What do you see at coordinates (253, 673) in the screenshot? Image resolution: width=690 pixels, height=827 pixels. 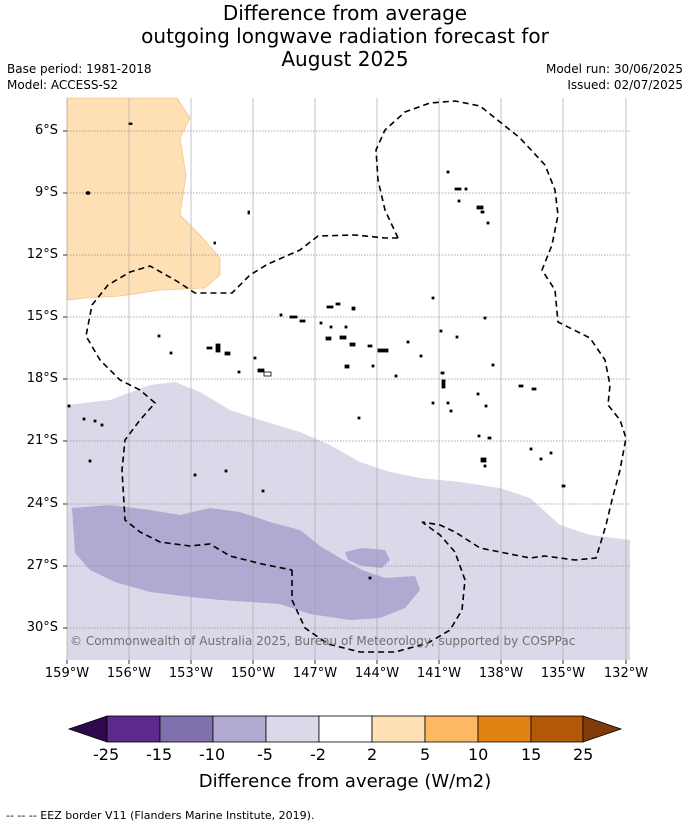 I see `lon-label: 150°W` at bounding box center [253, 673].